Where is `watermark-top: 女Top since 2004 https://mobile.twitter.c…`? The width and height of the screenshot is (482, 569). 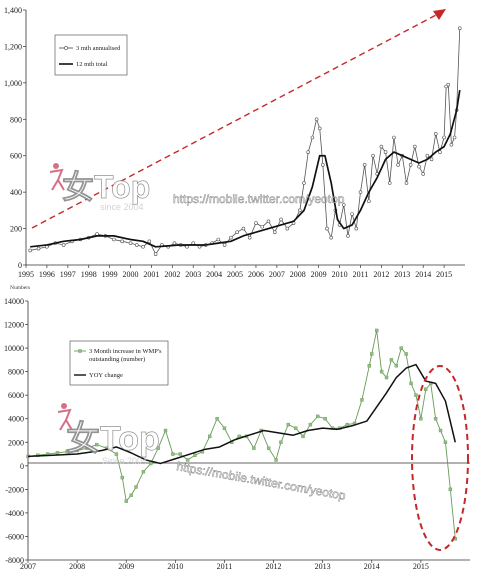 watermark-top: 女Top since 2004 https://mobile.twitter.c… is located at coordinates (197, 187).